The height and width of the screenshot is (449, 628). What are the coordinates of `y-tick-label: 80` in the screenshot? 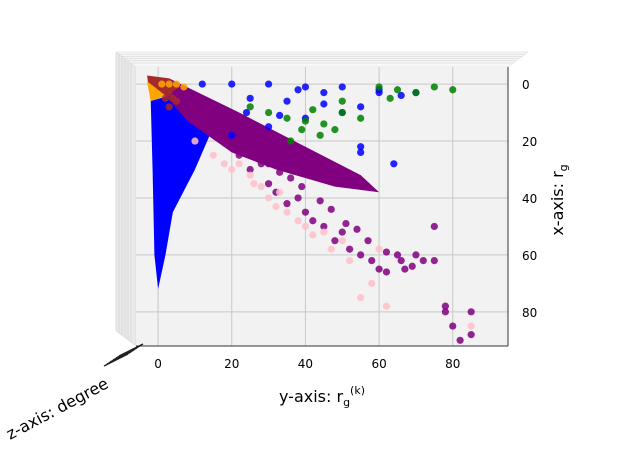 It's located at (452, 364).